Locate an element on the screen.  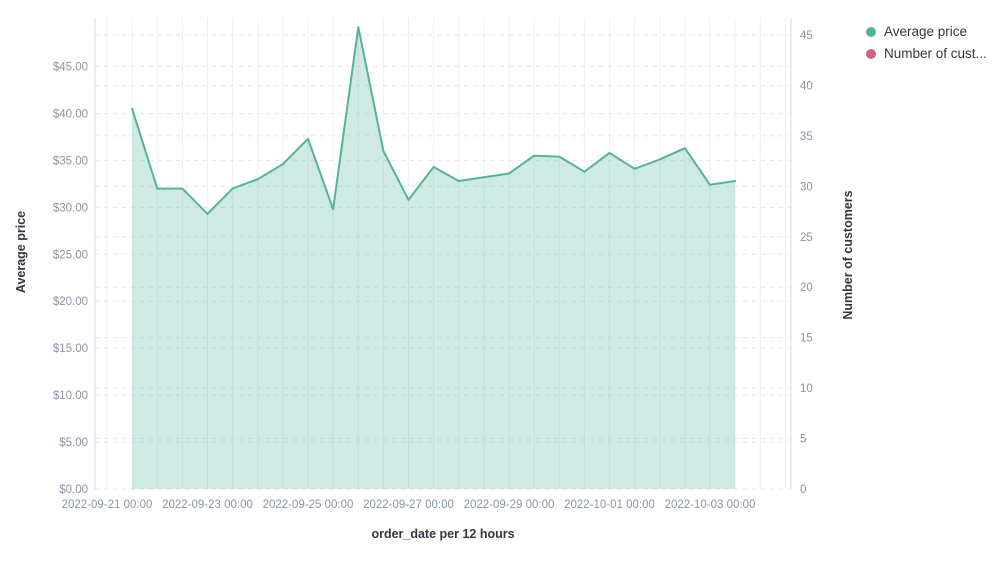
y-tick-label-left: $35.00 is located at coordinates (70, 161).